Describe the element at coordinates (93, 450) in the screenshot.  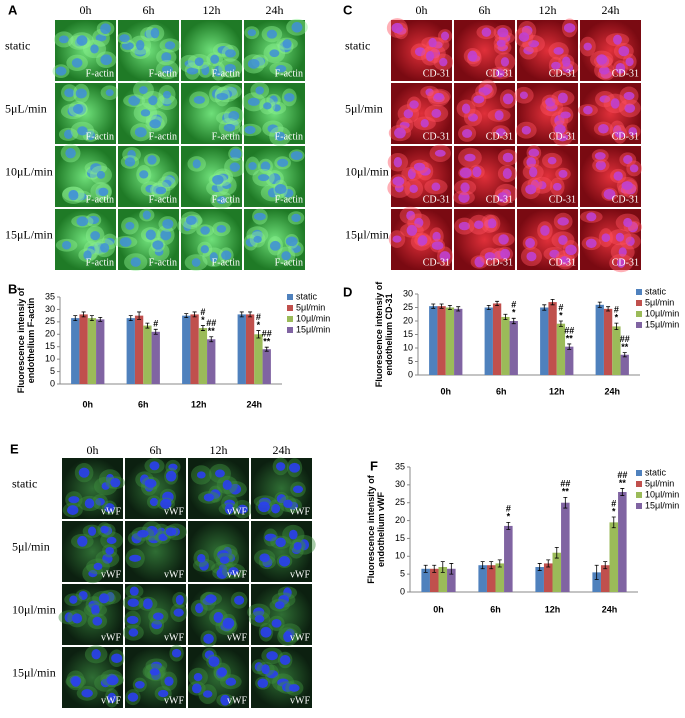
I see `column-header: 0h` at that location.